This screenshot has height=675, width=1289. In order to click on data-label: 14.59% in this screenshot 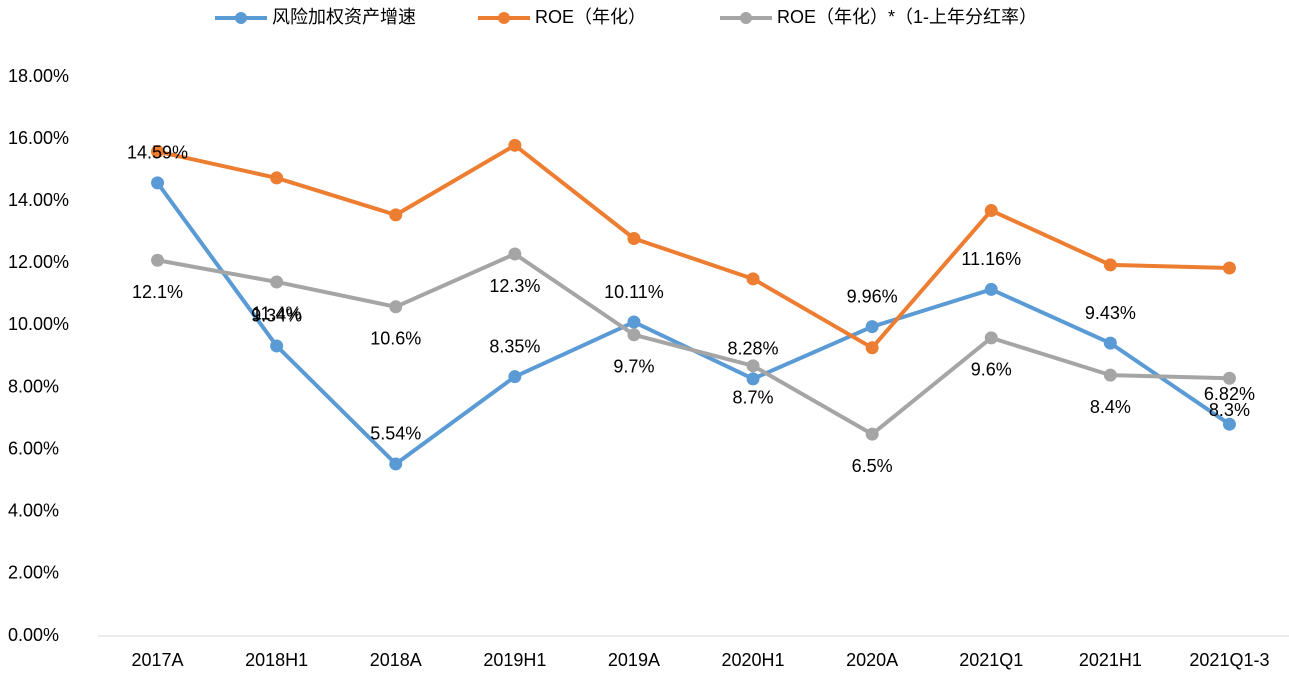, I will do `click(157, 153)`.